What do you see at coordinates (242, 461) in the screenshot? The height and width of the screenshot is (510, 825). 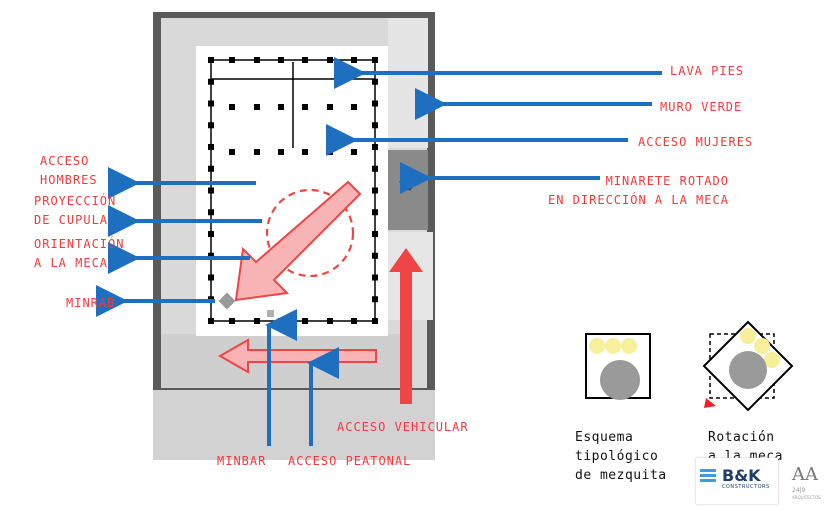 I see `label-minbar: MINBAR` at bounding box center [242, 461].